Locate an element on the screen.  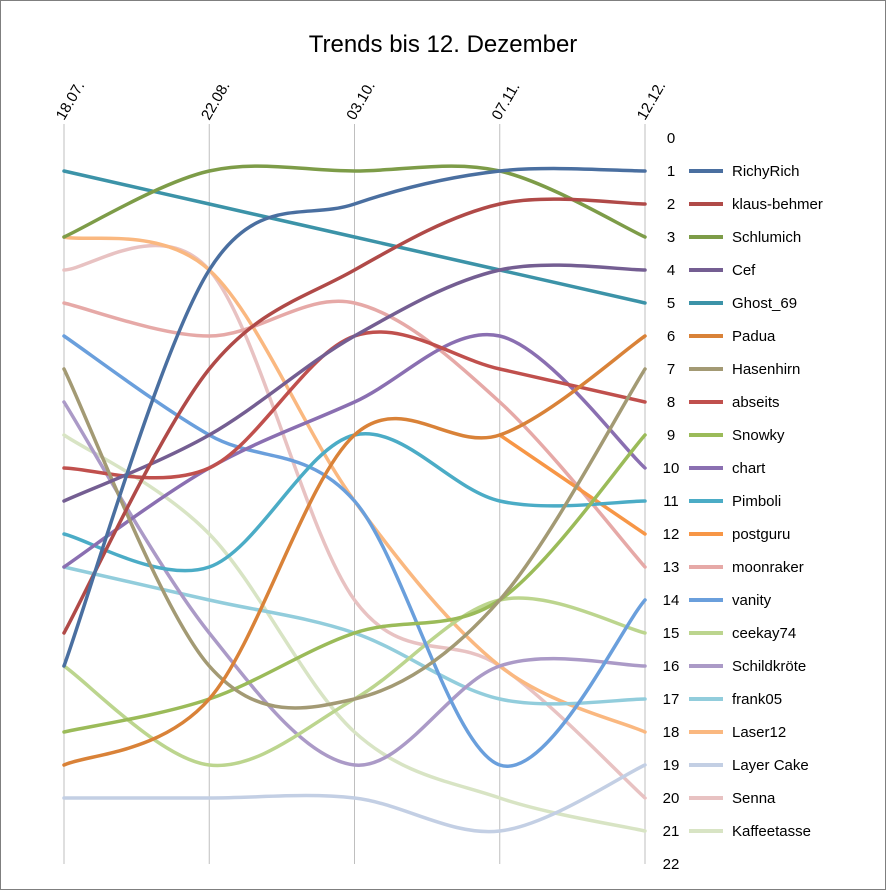
x-axis-labels: 18.07. 22.08. 03.10. 07.11. 12.12. is located at coordinates (361, 100).